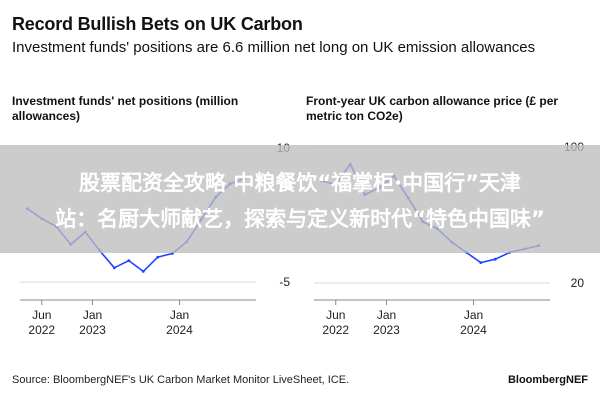 The image size is (600, 400). What do you see at coordinates (300, 219) in the screenshot?
I see `overlay-text-line-2: 站：名厨大师献艺，探索与定义新时代“特色中国味”` at bounding box center [300, 219].